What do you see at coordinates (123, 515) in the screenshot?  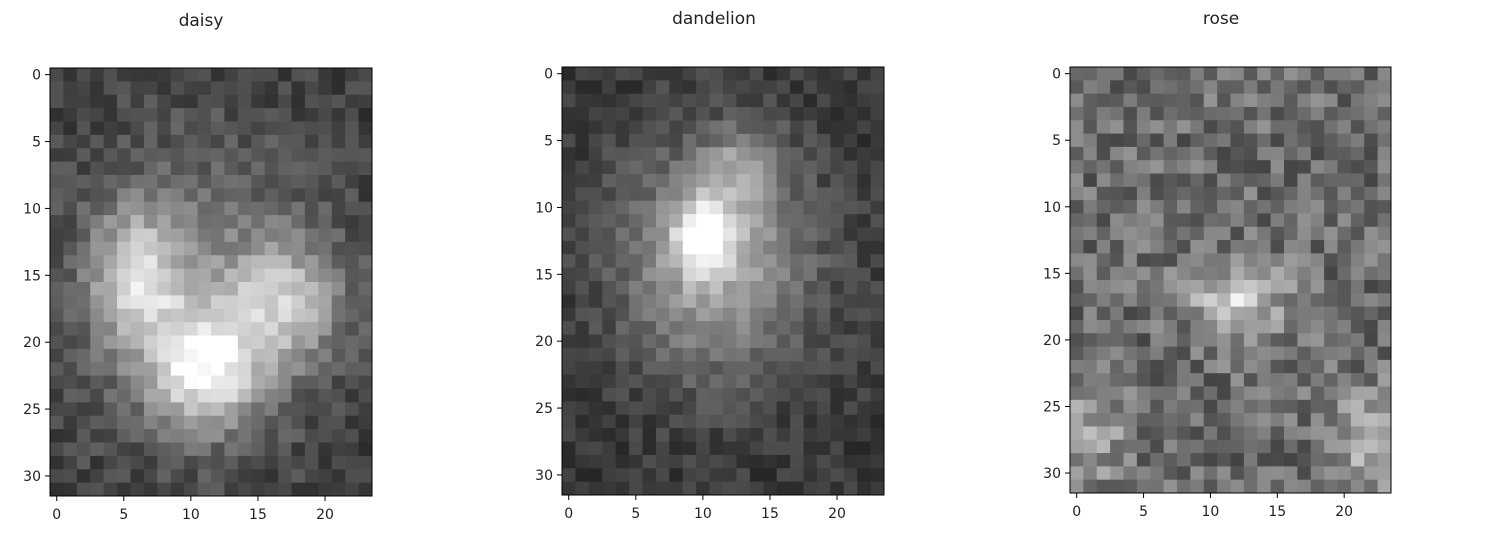 I see `x-tick-label: 5` at bounding box center [123, 515].